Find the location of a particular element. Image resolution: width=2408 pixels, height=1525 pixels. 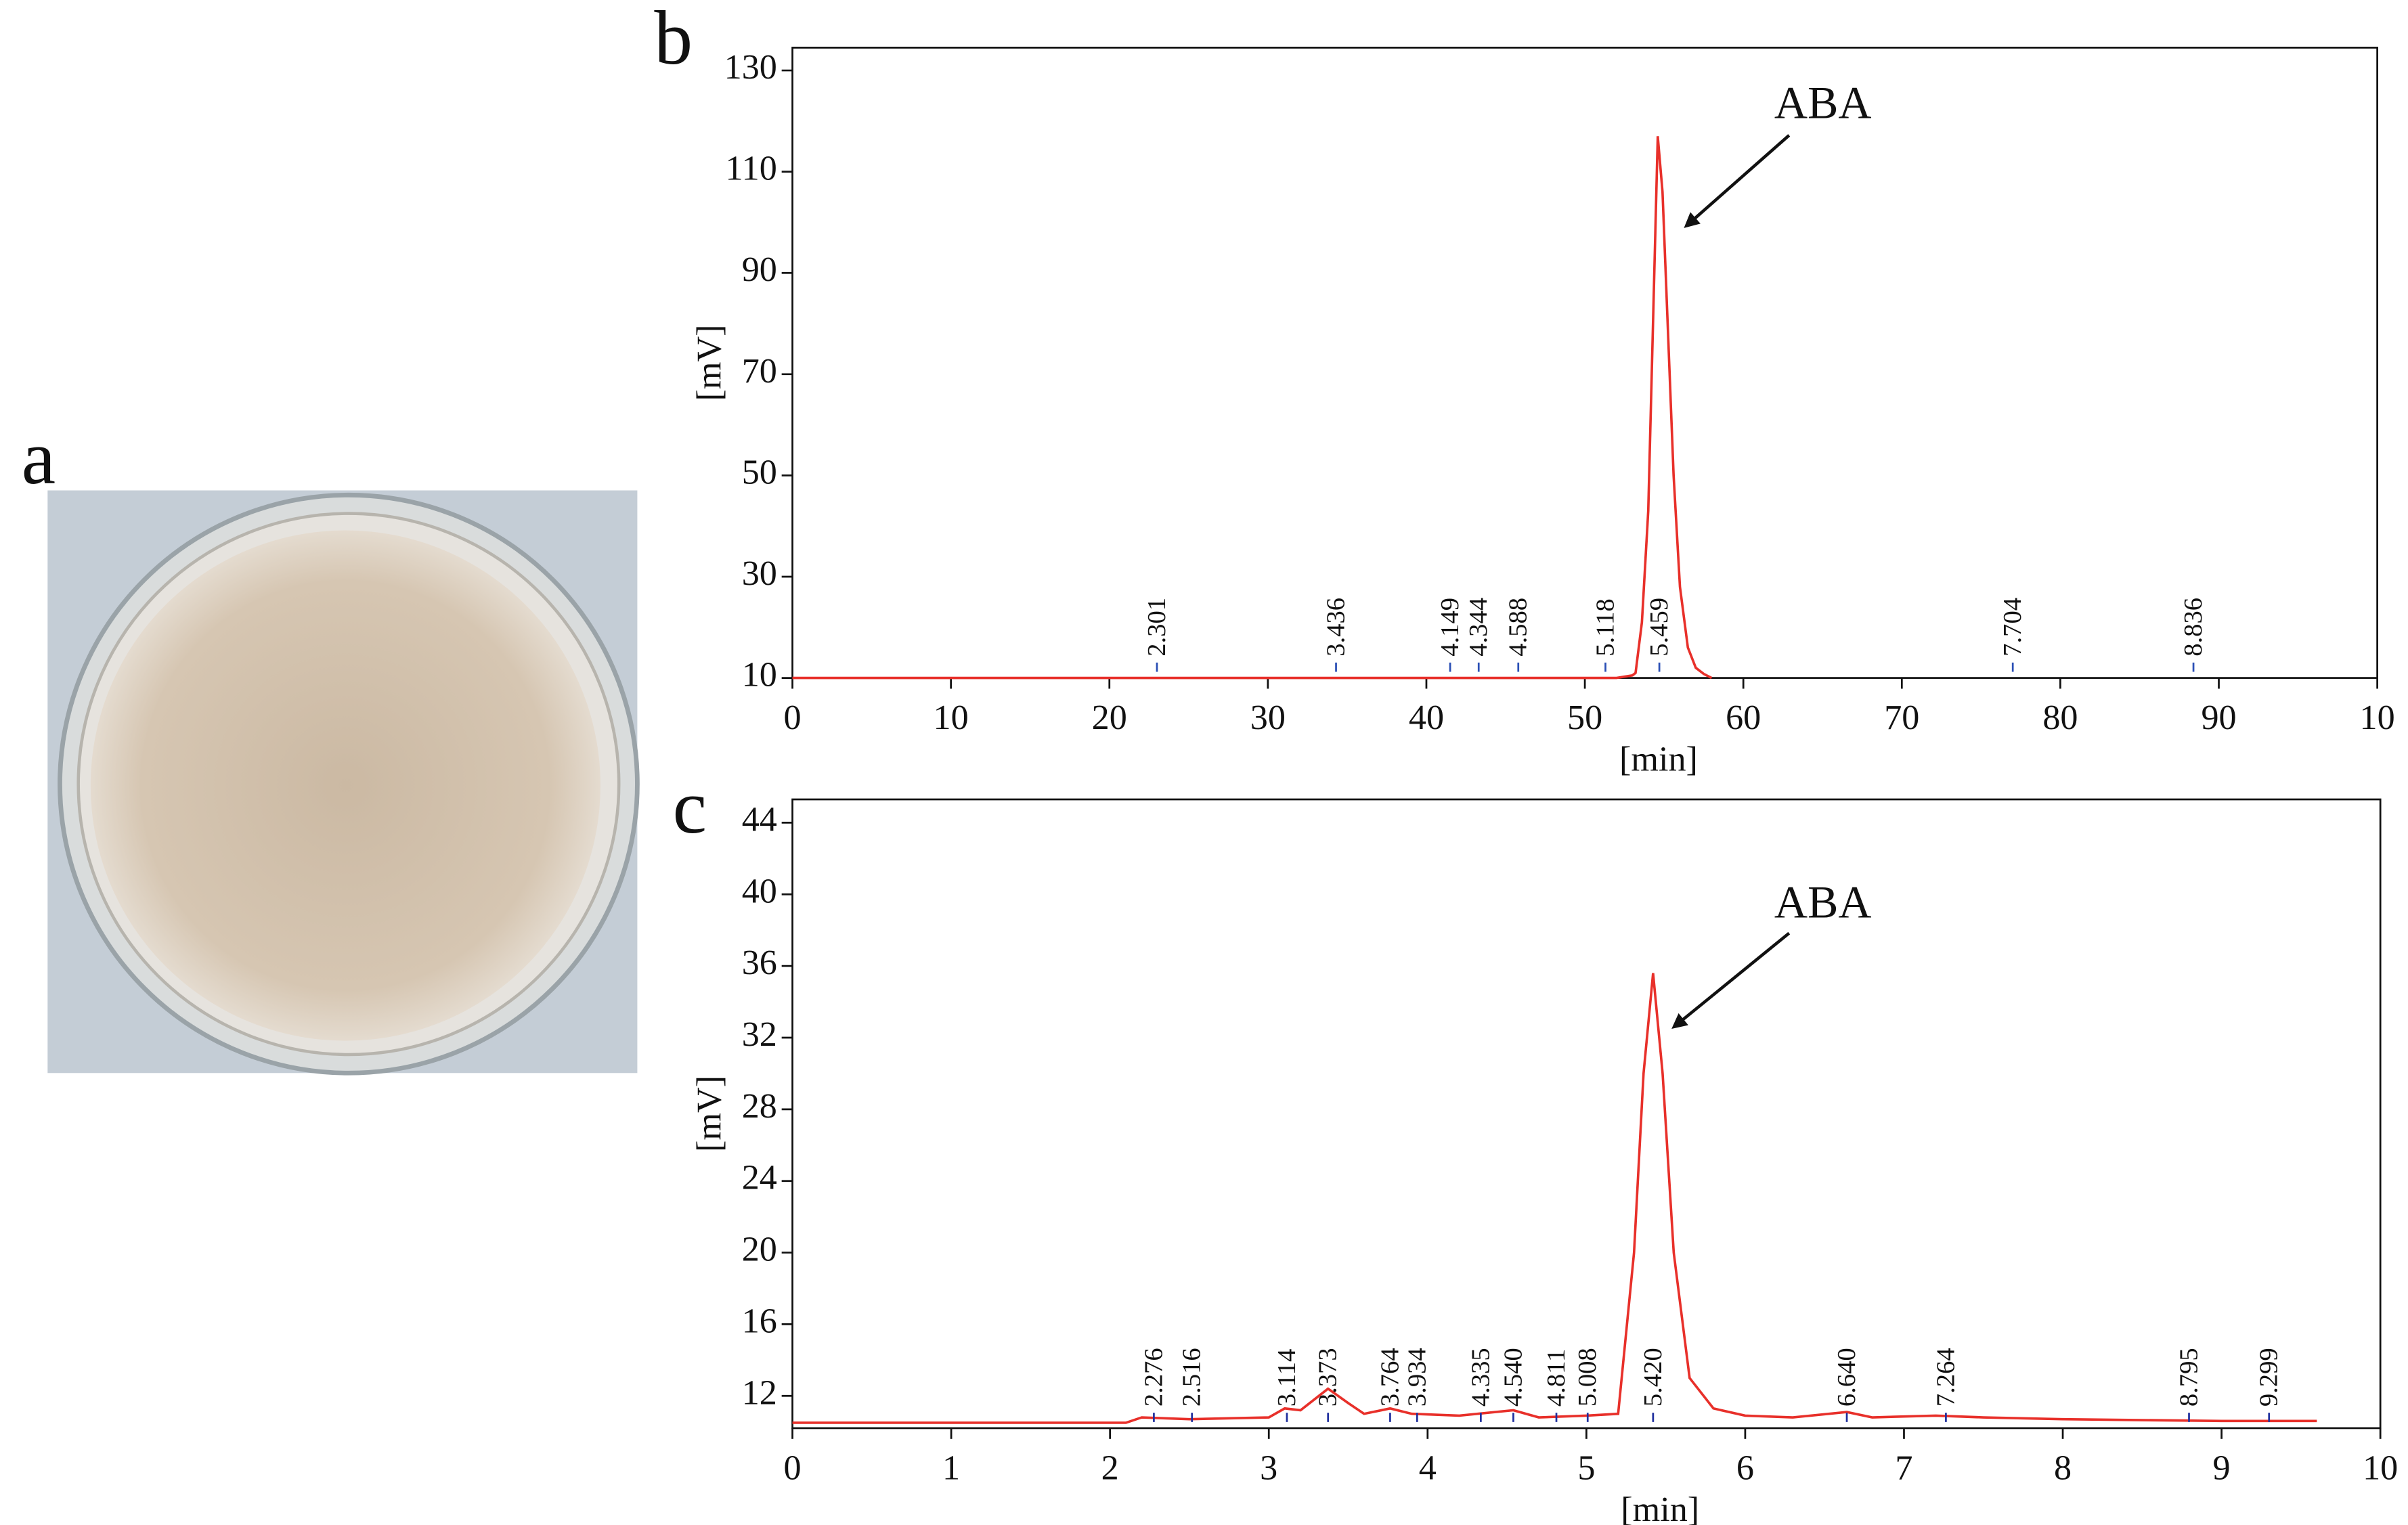

photo is located at coordinates (343, 783).